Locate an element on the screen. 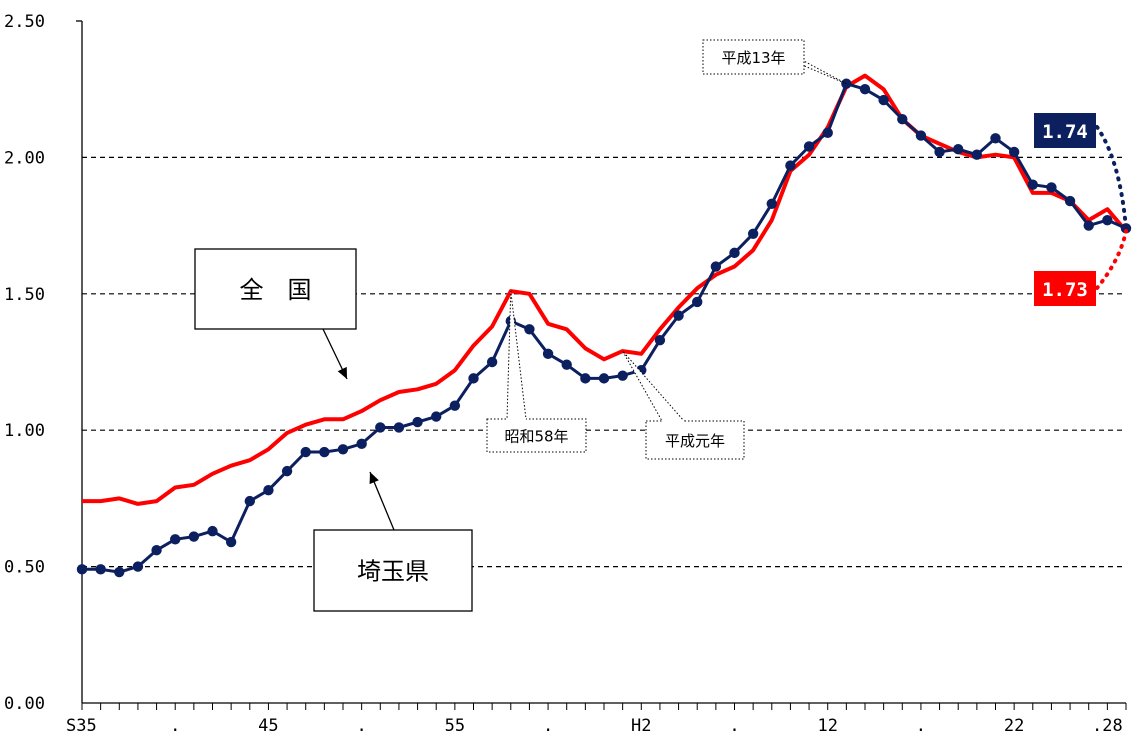  callout-label: 平成元年 is located at coordinates (695, 441).